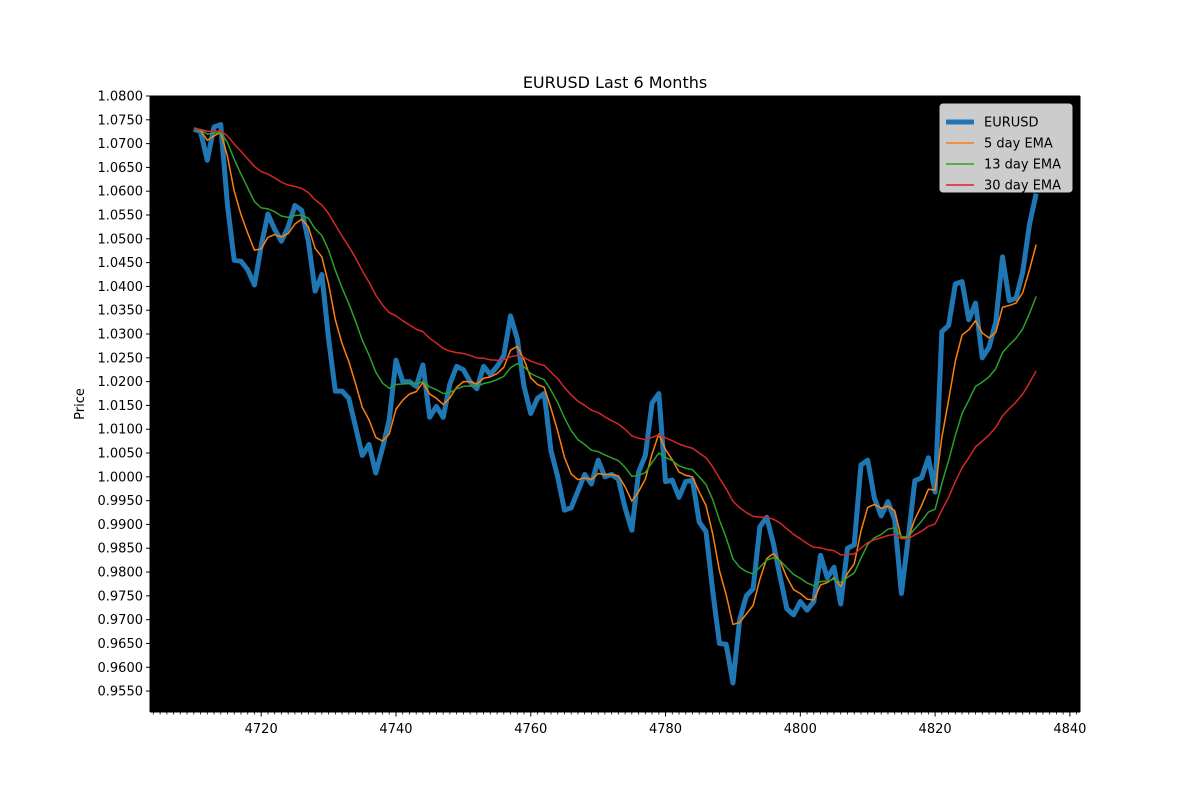 The height and width of the screenshot is (800, 1200). Describe the element at coordinates (121, 97) in the screenshot. I see `y-tick-label: 1.0800` at that location.